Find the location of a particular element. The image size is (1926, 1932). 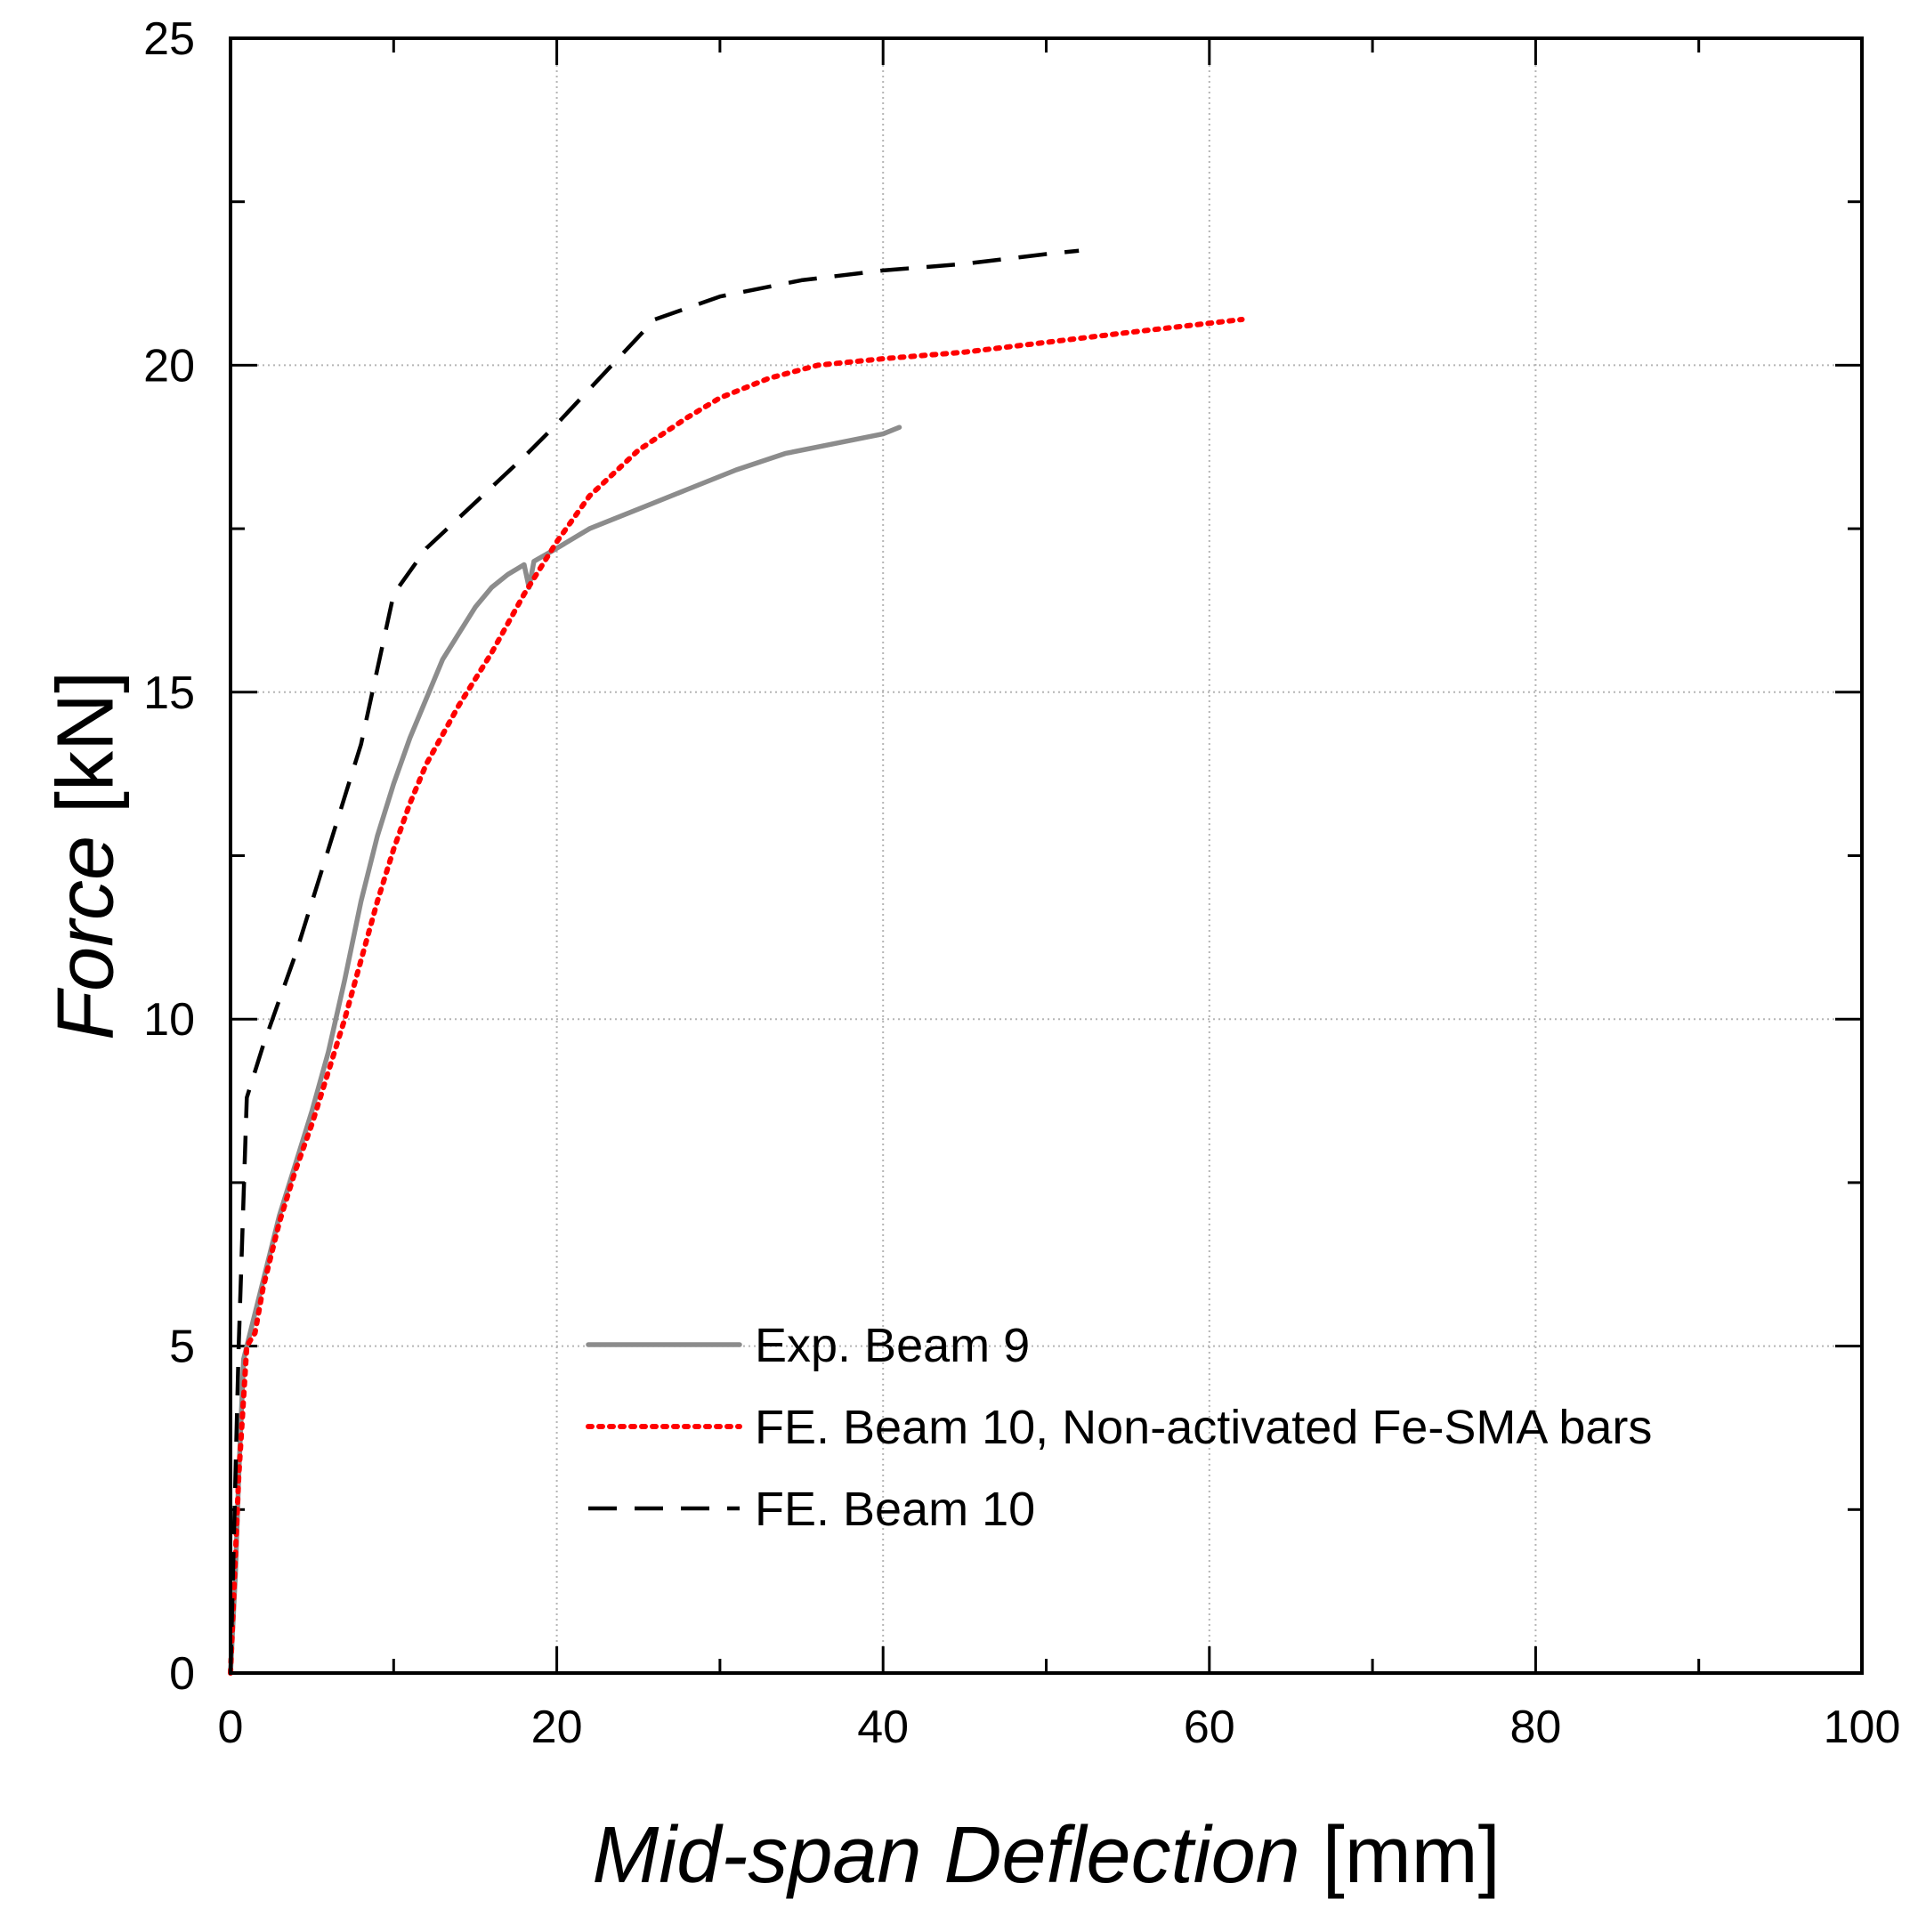

legend-label-2: FE. Beam 10, Non-activated Fe-SMA bars is located at coordinates (1204, 1427).